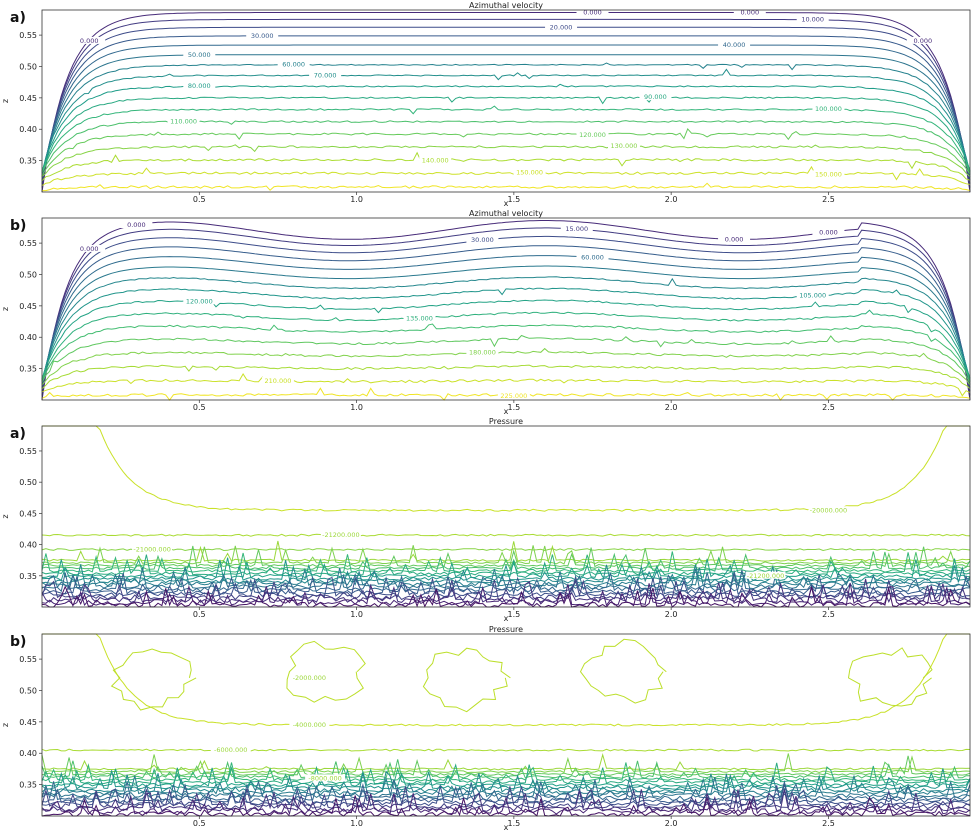 Image resolution: width=974 pixels, height=833 pixels. What do you see at coordinates (812, 20) in the screenshot?
I see `contour-label: 10.000` at bounding box center [812, 20].